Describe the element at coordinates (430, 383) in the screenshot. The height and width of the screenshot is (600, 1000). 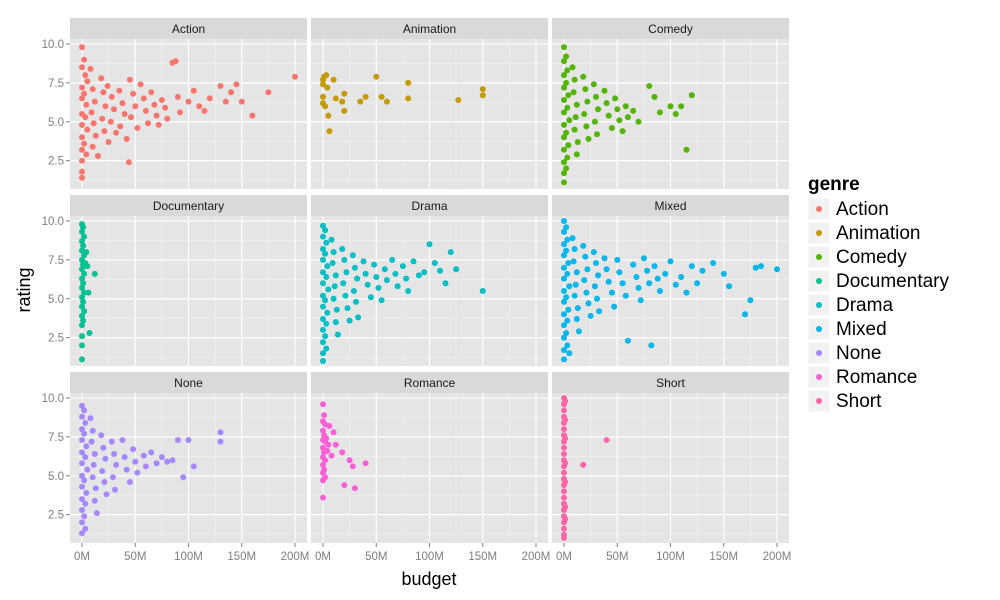
I see `facet-strip-label-romance: Romance` at that location.